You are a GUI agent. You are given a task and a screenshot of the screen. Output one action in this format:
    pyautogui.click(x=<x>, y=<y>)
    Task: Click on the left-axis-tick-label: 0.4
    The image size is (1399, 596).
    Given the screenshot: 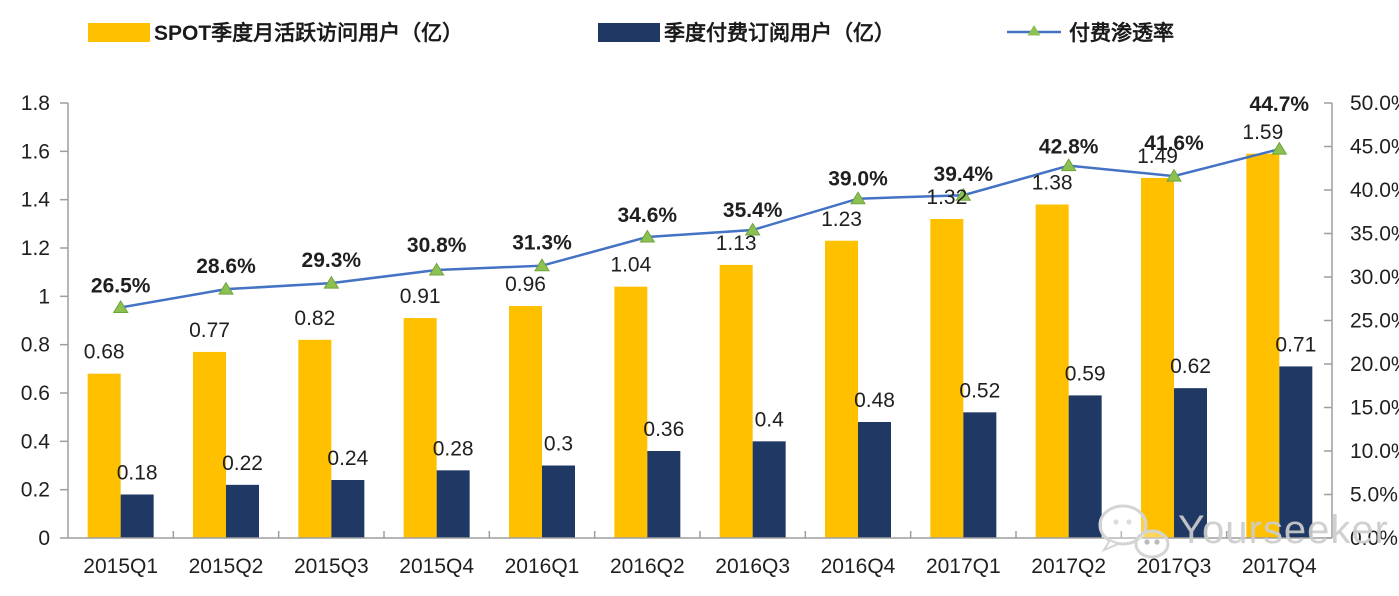 What is the action you would take?
    pyautogui.click(x=36, y=441)
    